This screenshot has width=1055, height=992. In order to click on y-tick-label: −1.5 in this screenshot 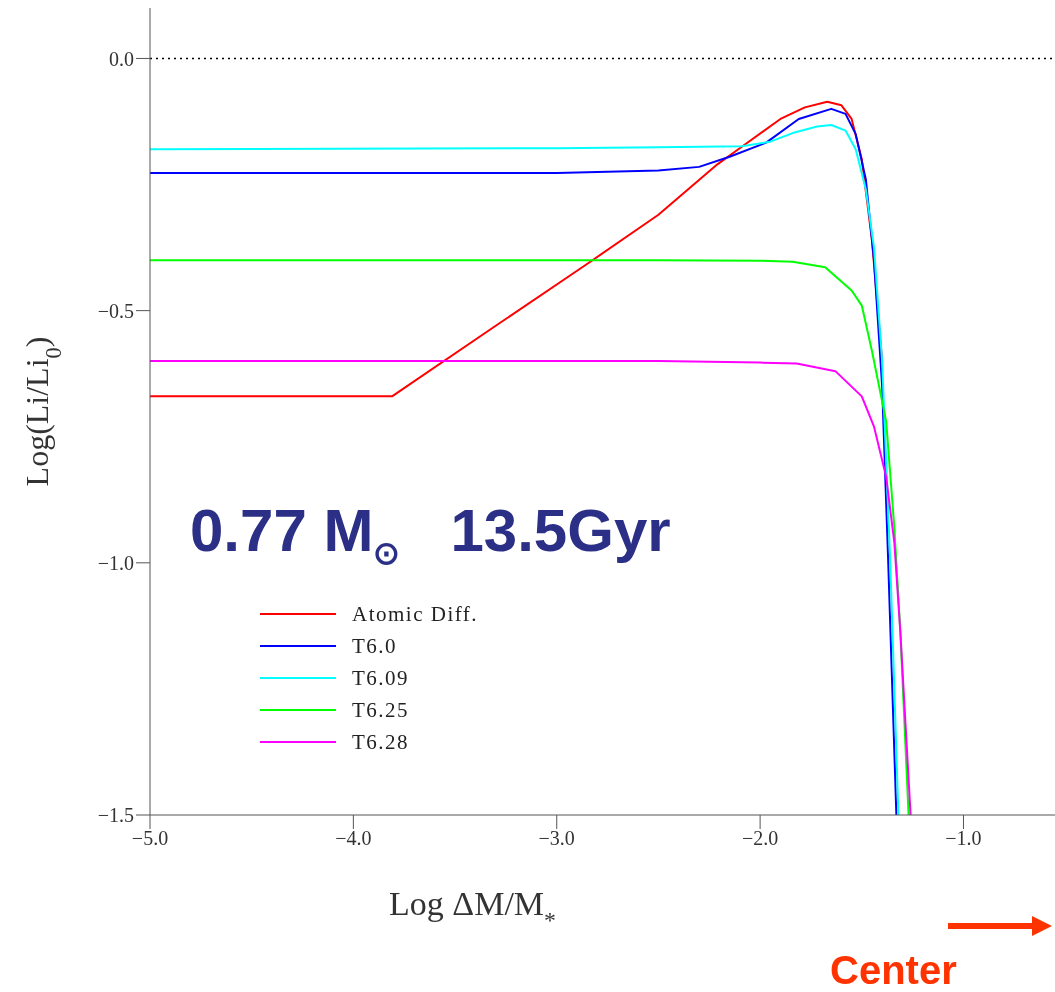, I will do `click(115, 815)`.